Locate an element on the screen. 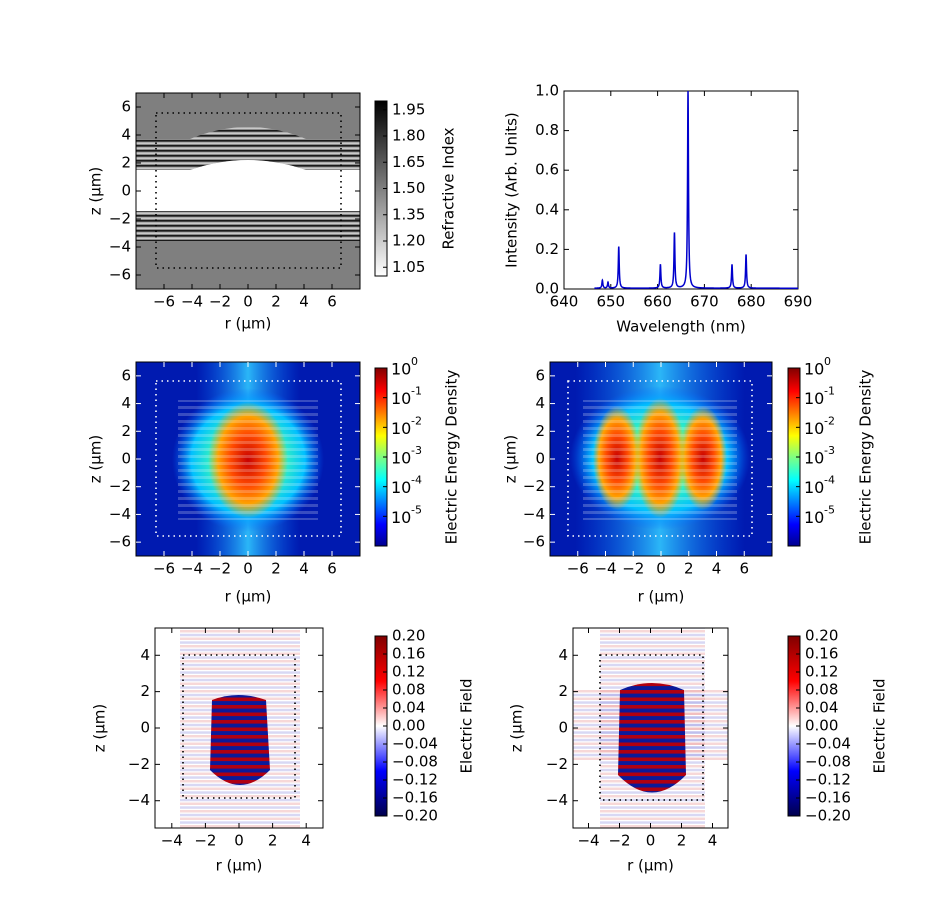  x-tick-label: 670 is located at coordinates (704, 302).